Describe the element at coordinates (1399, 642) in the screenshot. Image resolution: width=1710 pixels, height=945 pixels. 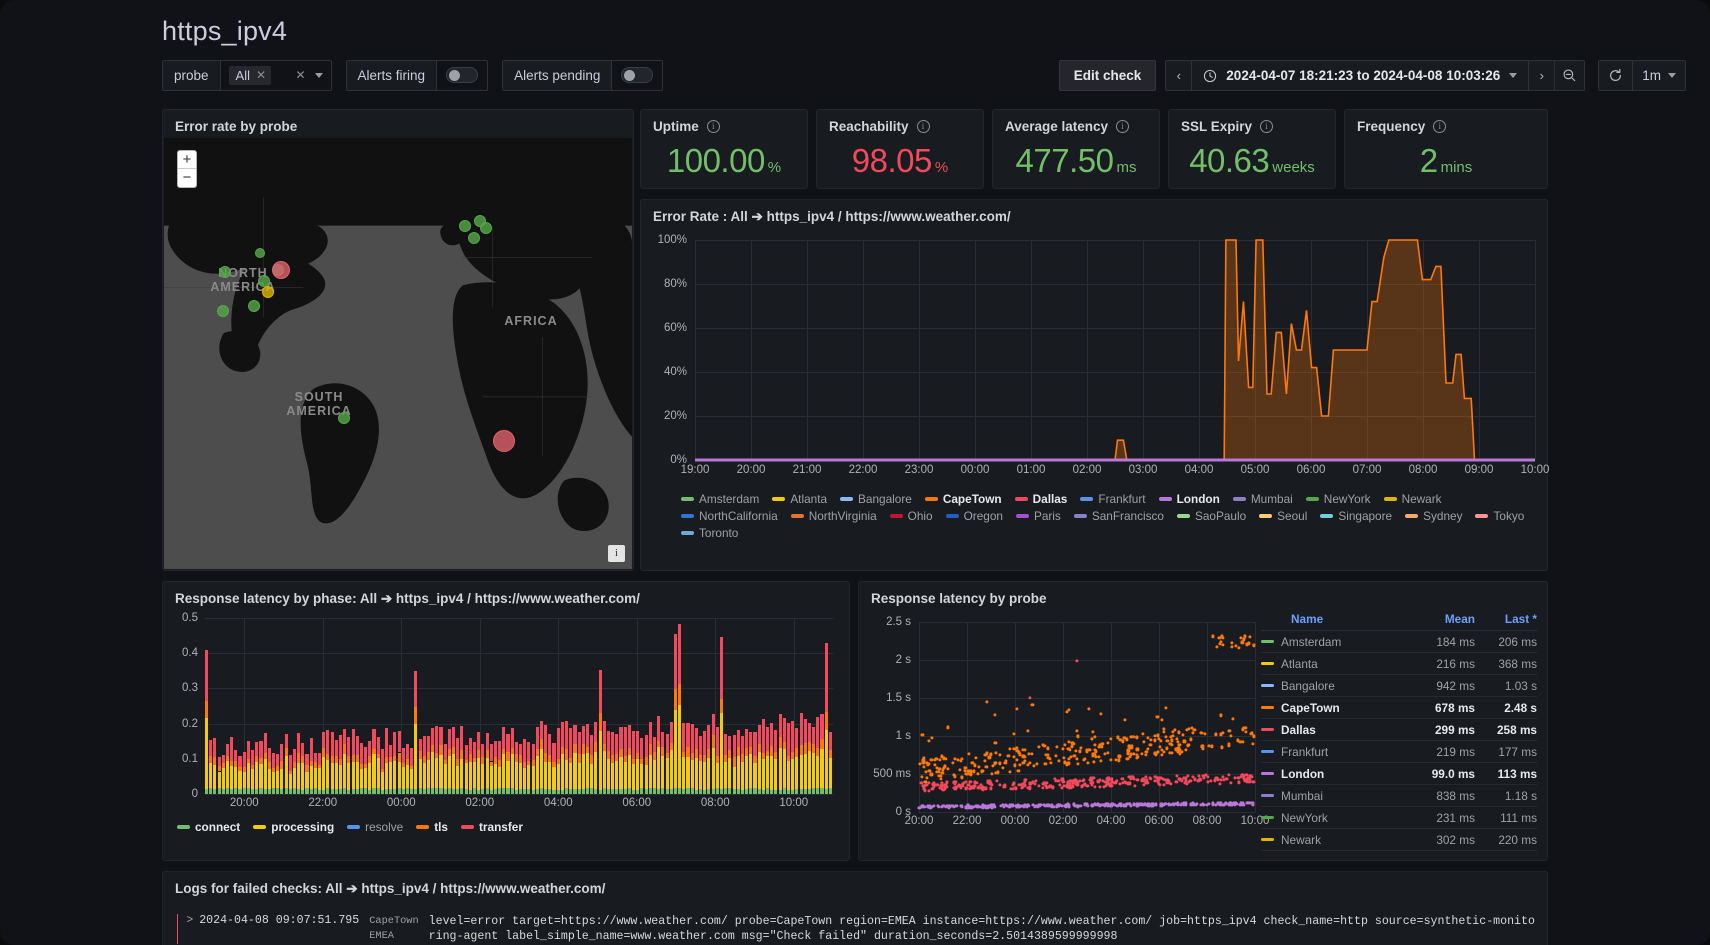
I see `table-row: Amsterdam 184 ms 206 ms` at that location.